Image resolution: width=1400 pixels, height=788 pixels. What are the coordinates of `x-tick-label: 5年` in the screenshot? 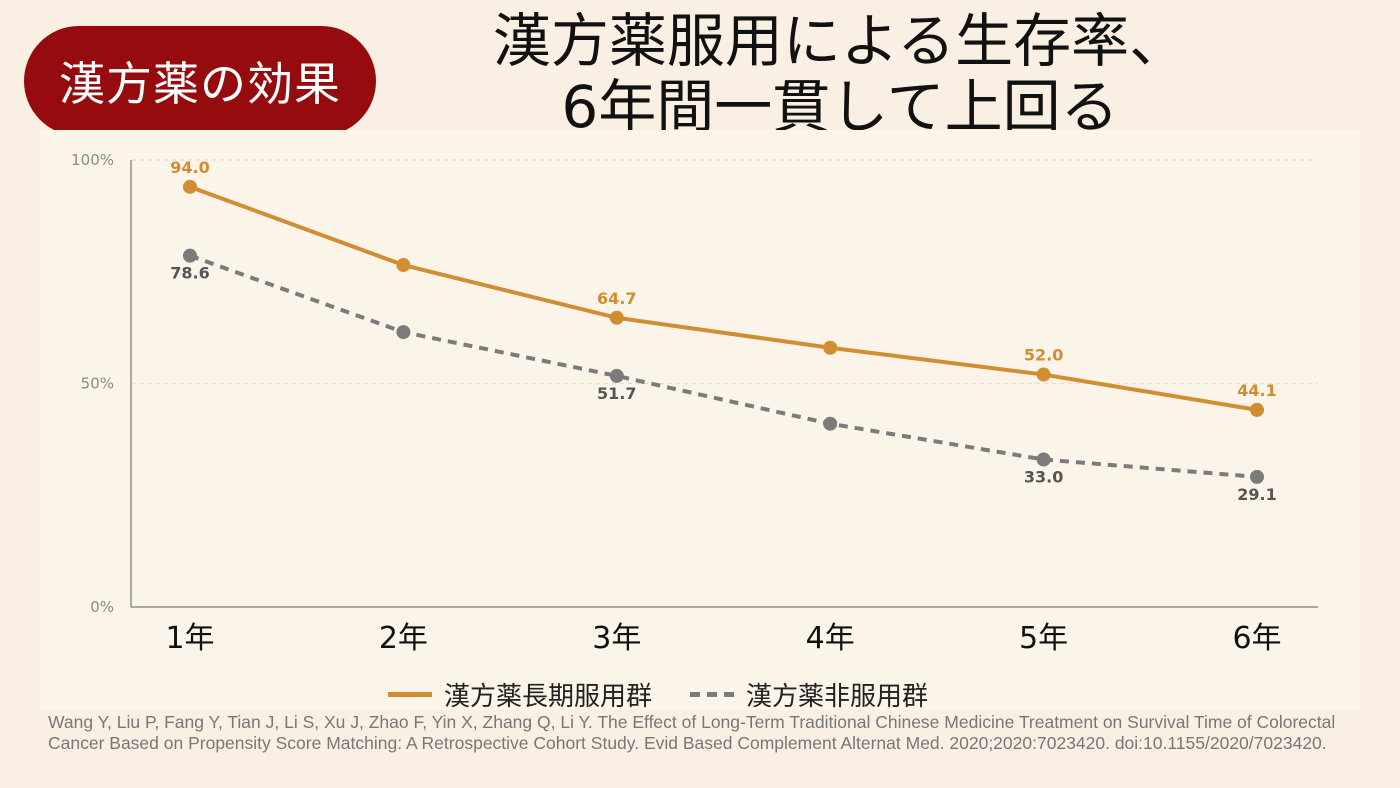 It's located at (1043, 638).